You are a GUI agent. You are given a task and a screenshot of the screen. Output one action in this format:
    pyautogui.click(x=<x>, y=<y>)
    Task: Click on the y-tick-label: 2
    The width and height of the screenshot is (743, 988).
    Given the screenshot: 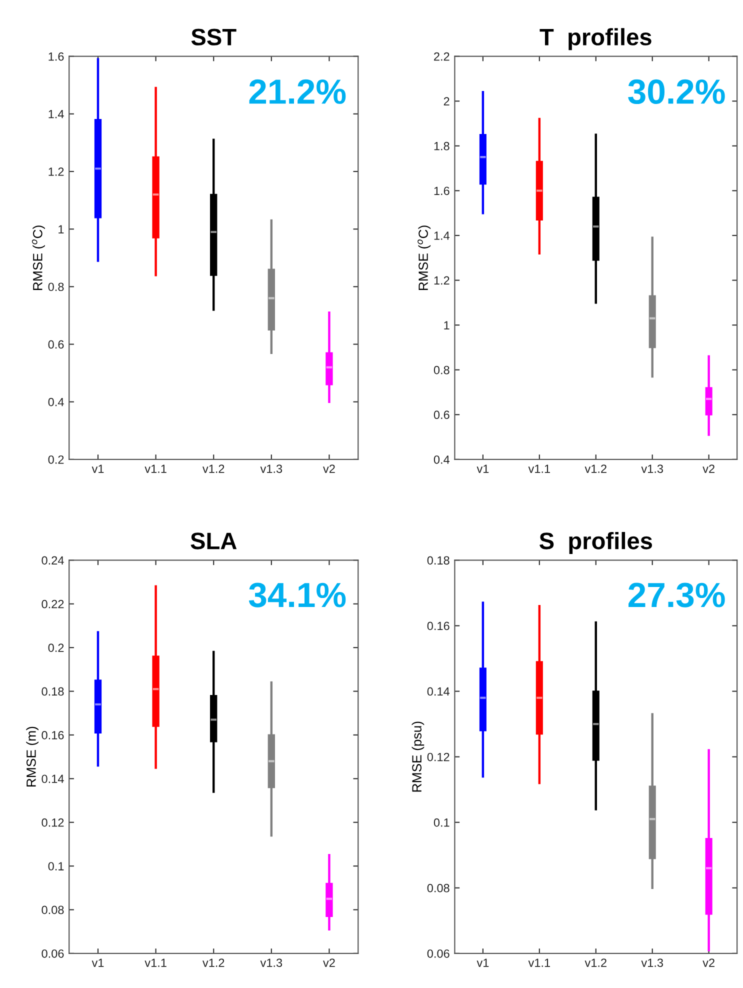 What is the action you would take?
    pyautogui.click(x=447, y=101)
    